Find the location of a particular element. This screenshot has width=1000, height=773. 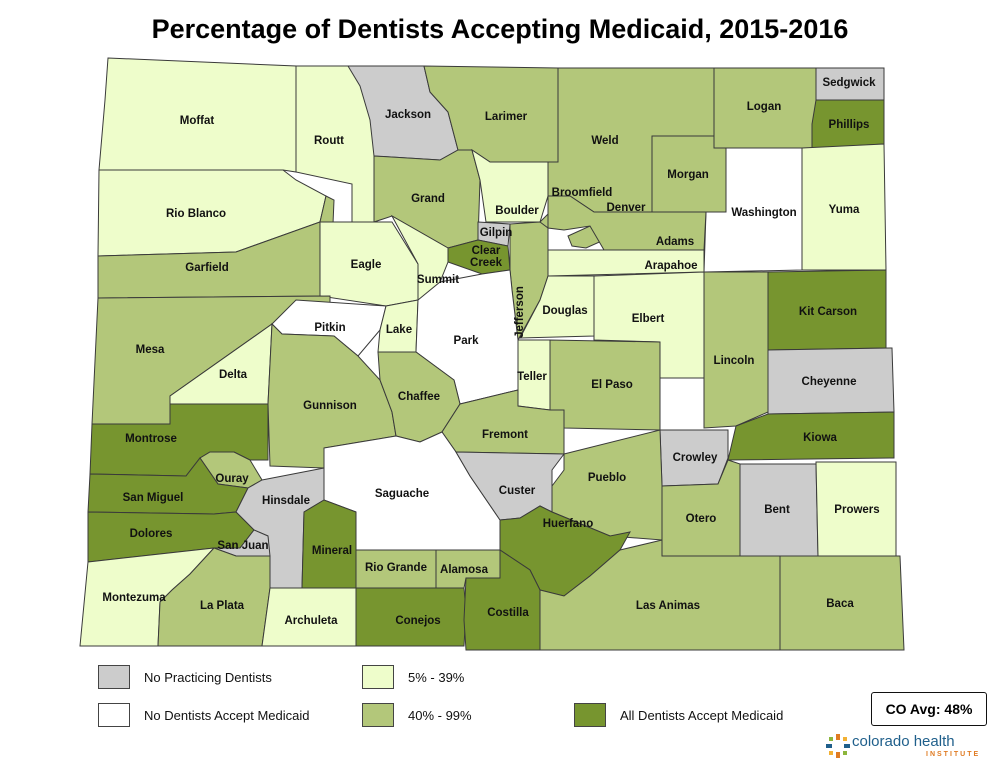

county-douglas is located at coordinates (557, 307).